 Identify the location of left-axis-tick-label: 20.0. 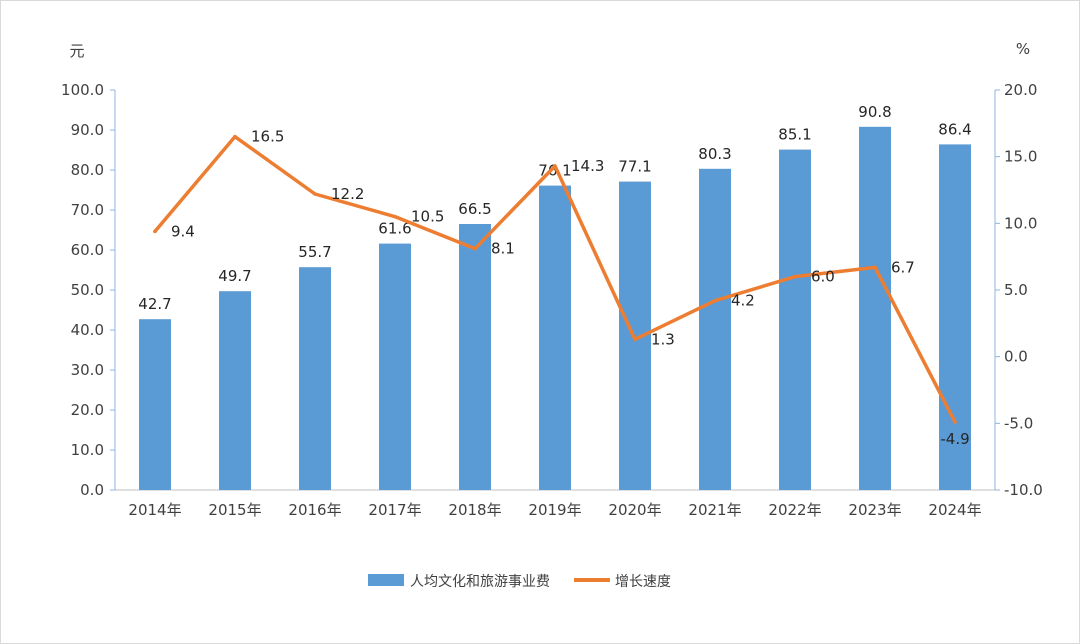
(87, 410).